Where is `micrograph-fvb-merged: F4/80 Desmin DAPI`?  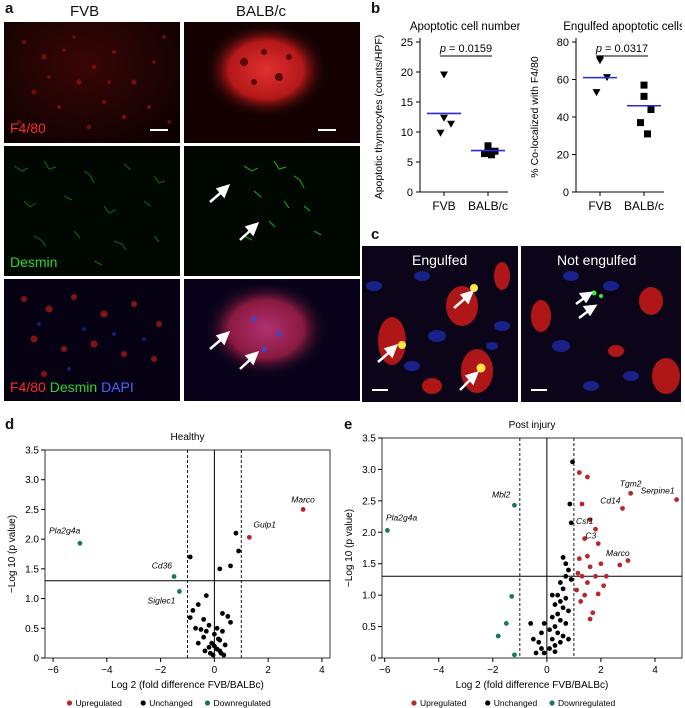
micrograph-fvb-merged: F4/80 Desmin DAPI is located at coordinates (92, 340).